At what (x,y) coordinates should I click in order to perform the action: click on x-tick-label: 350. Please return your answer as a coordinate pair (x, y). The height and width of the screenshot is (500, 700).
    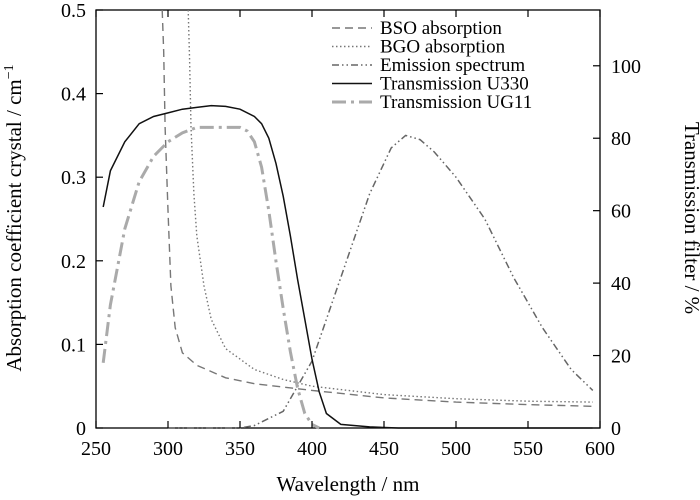
    Looking at the image, I should click on (240, 449).